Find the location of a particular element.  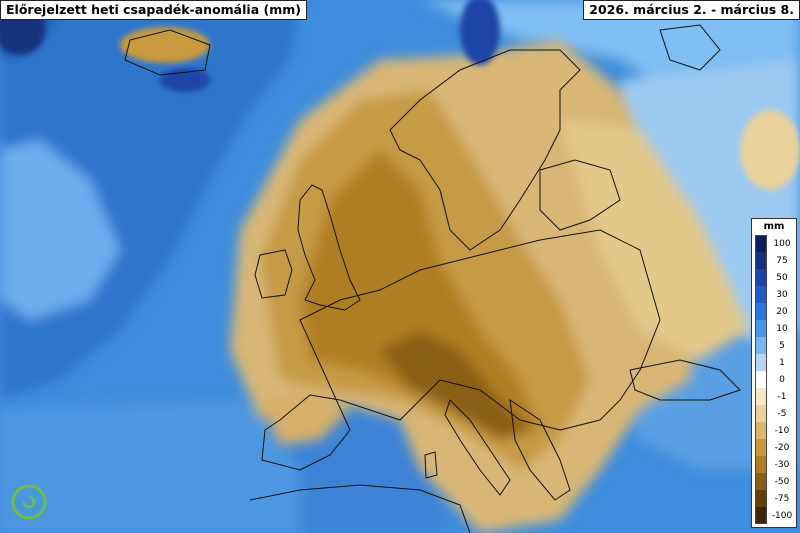

legend-label: 1 is located at coordinates (782, 363).